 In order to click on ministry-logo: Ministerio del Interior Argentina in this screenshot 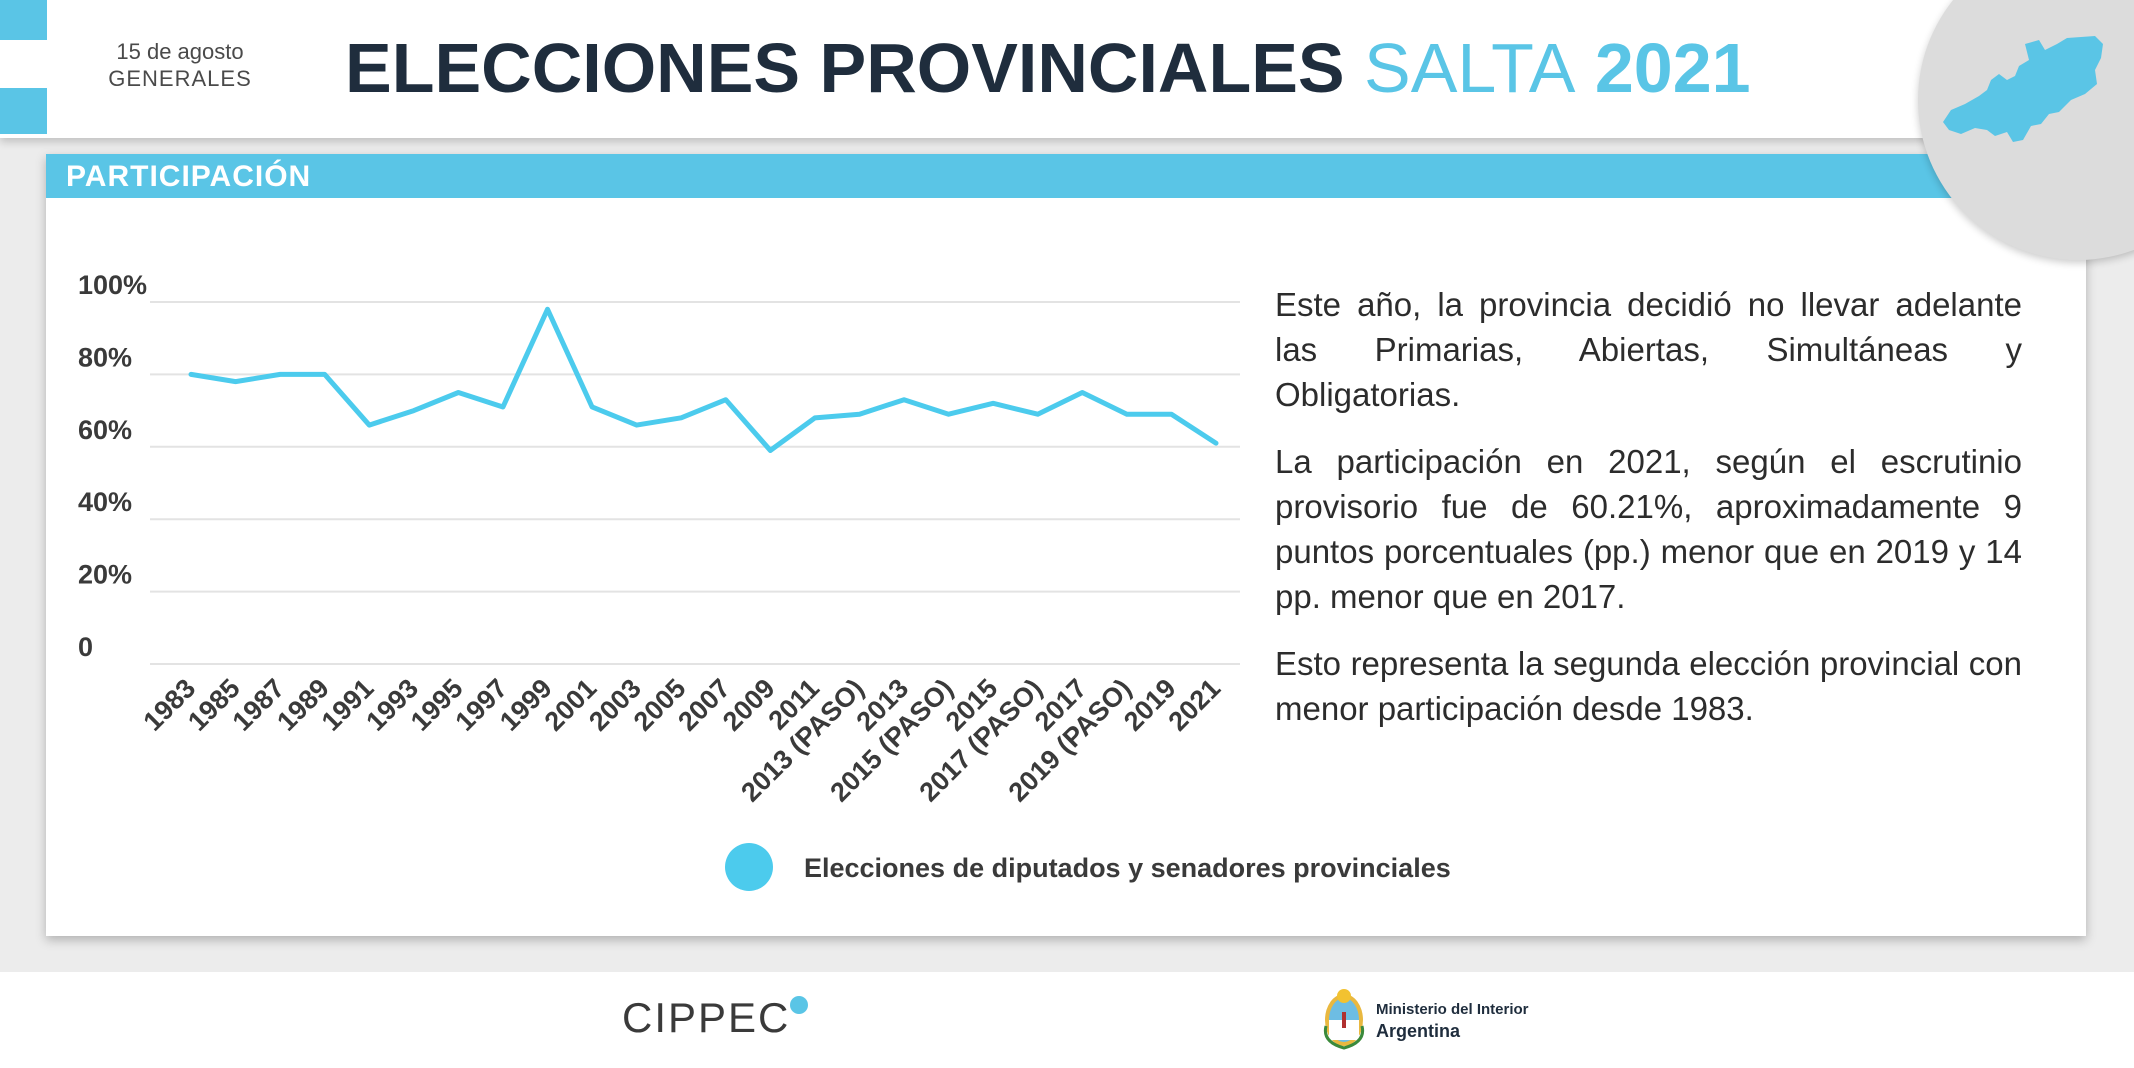, I will do `click(1452, 1021)`.